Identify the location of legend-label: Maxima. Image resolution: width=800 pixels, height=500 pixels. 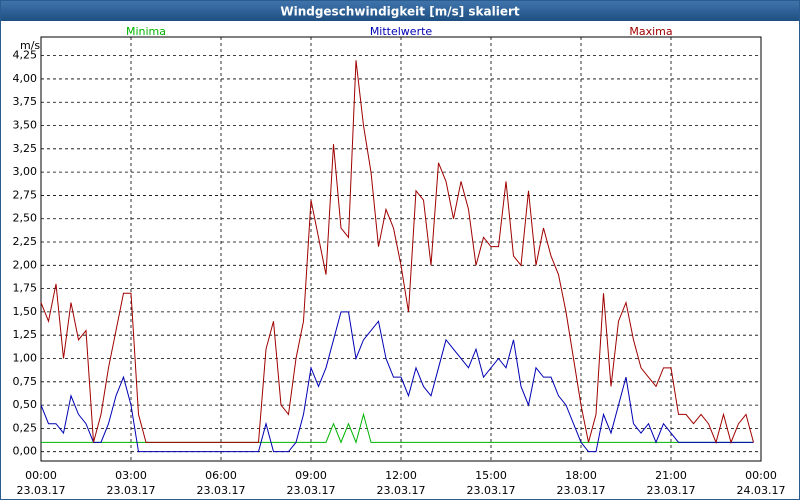
(650, 31).